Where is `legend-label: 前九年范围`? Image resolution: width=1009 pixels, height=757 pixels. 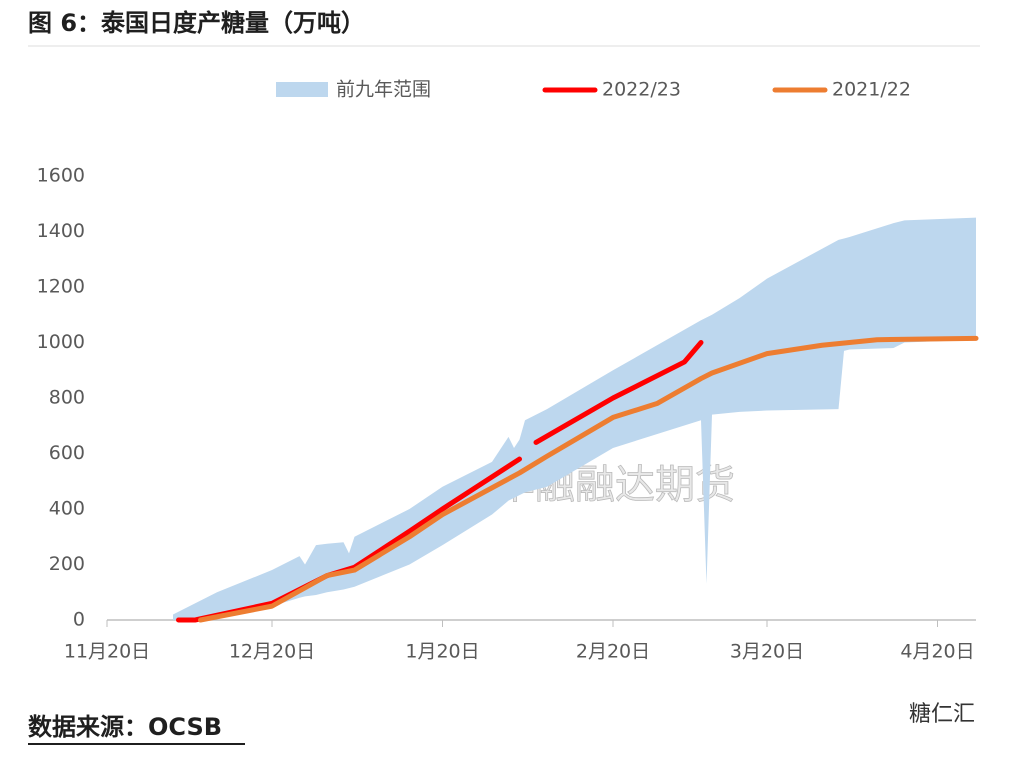 legend-label: 前九年范围 is located at coordinates (383, 90).